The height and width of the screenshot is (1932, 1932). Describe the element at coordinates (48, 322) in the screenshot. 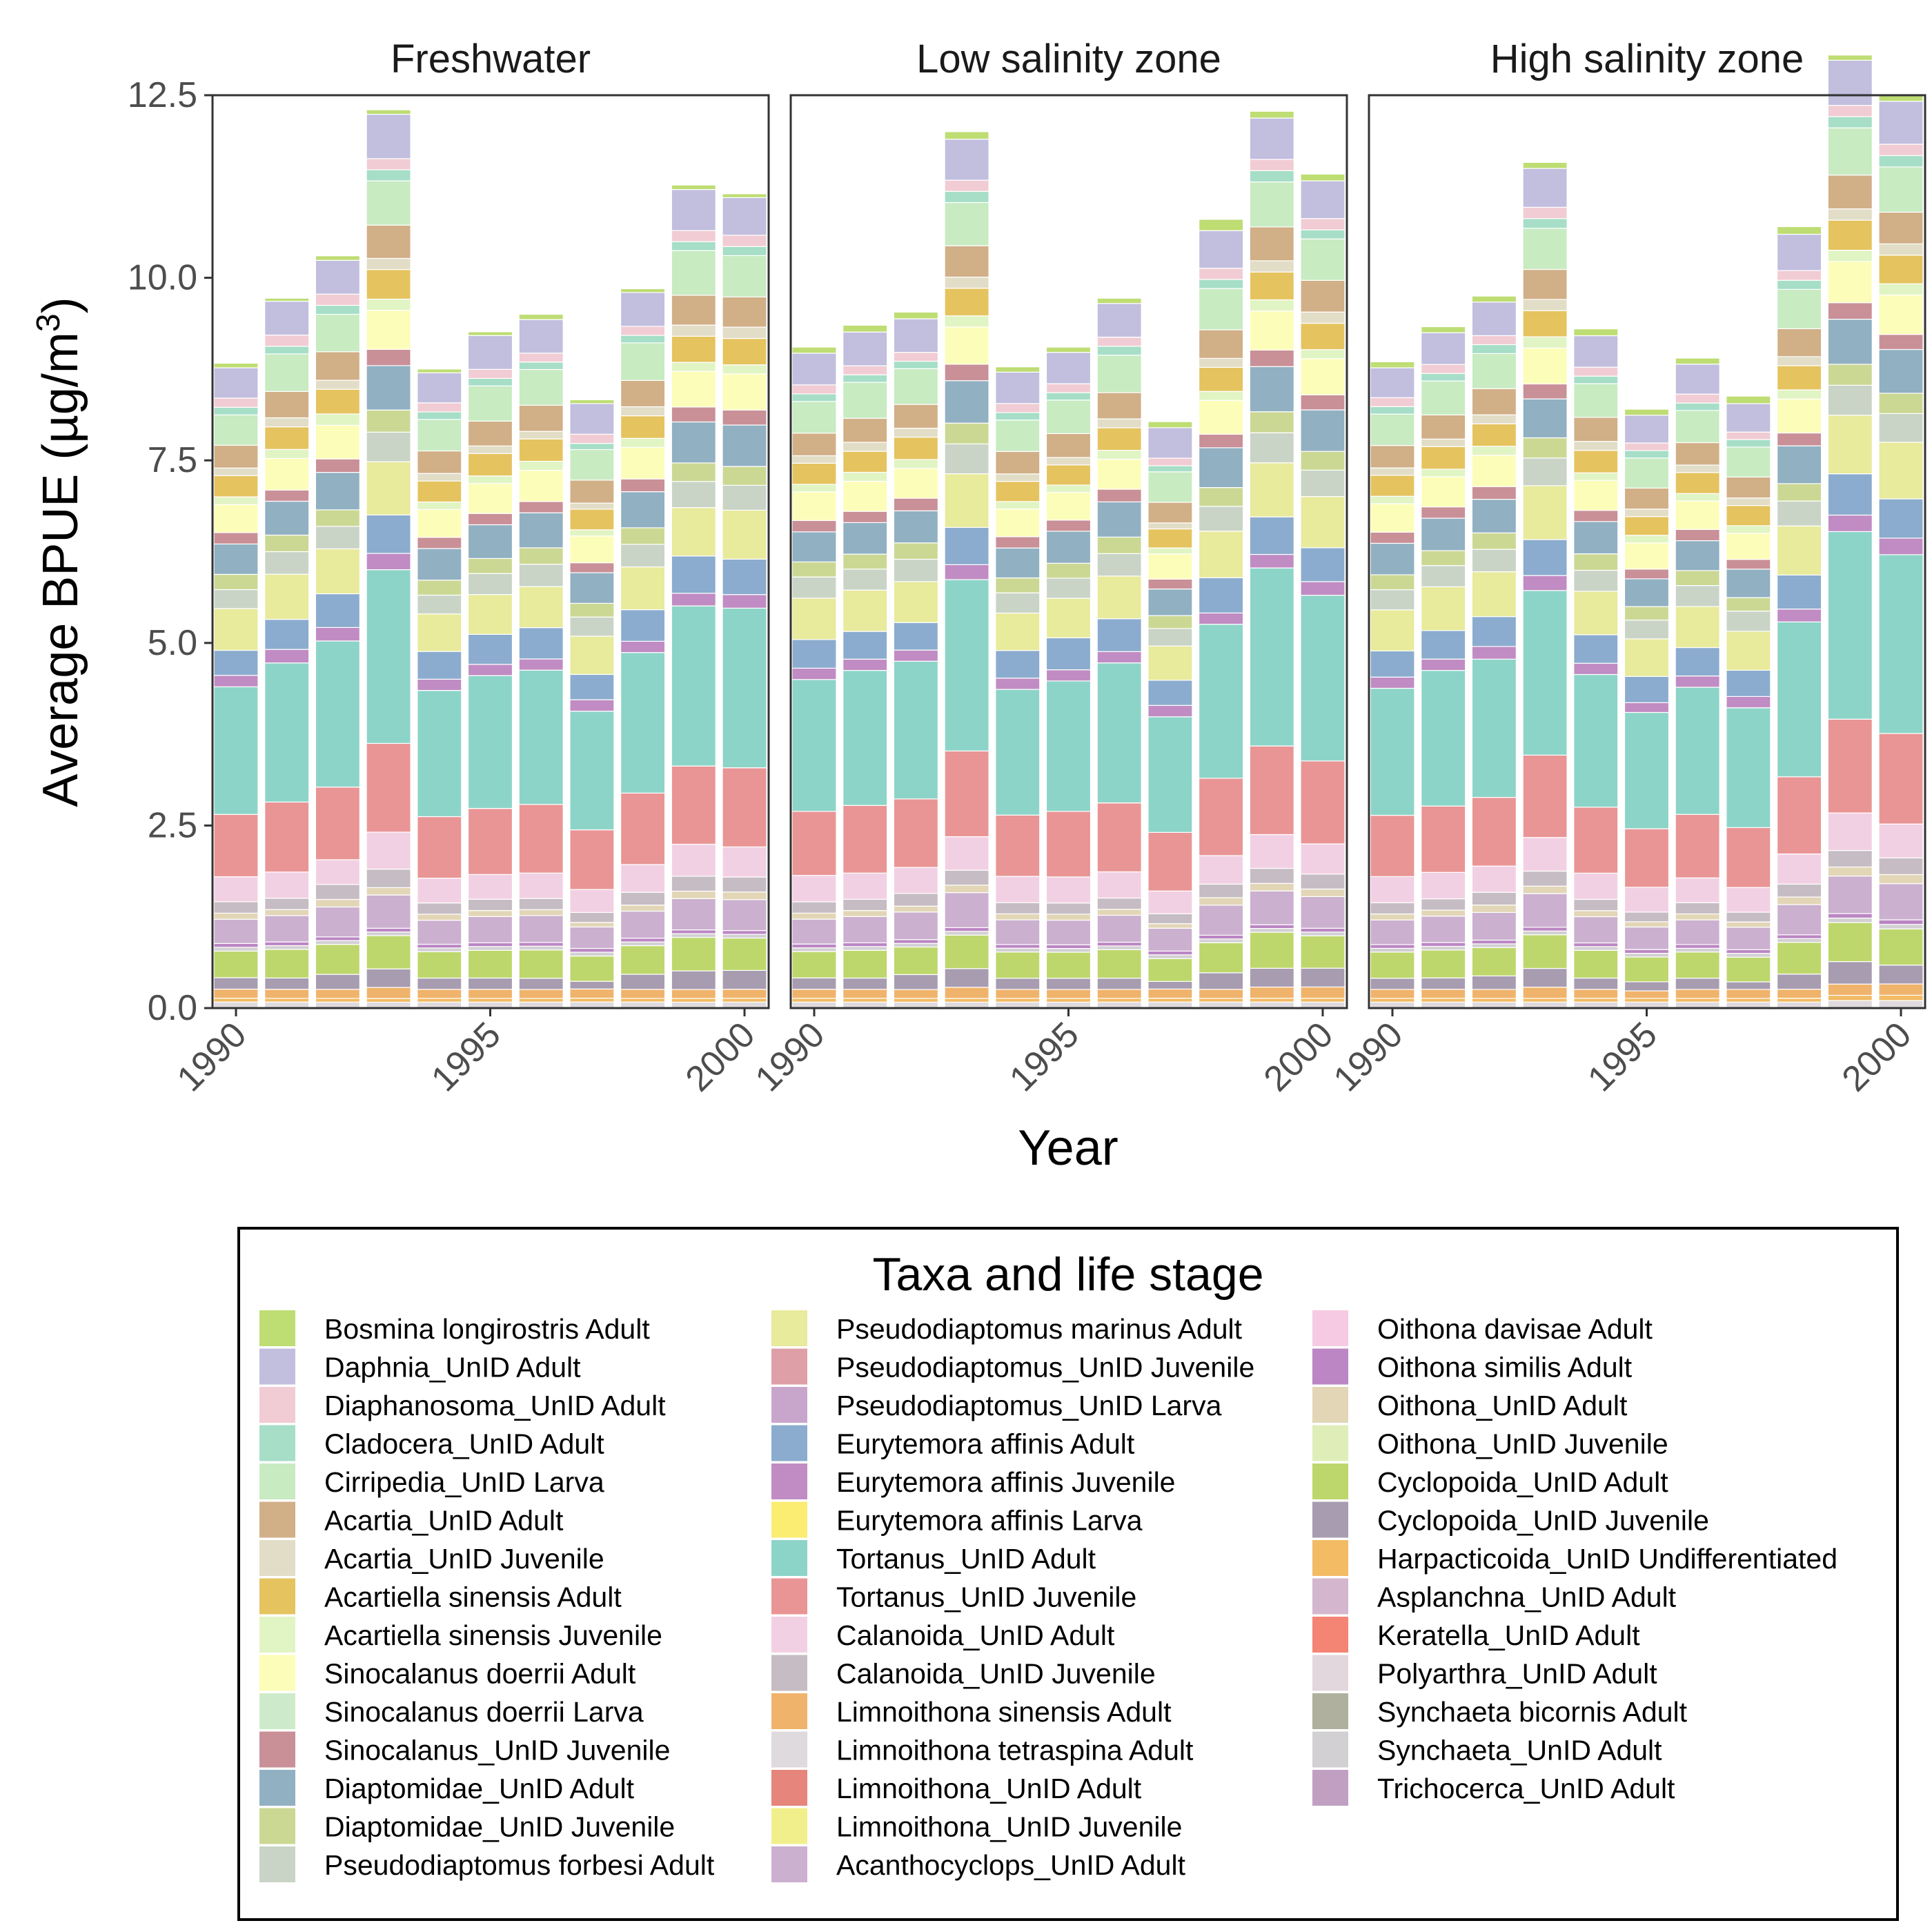

I see `y-axis-title-superscript: 3` at that location.